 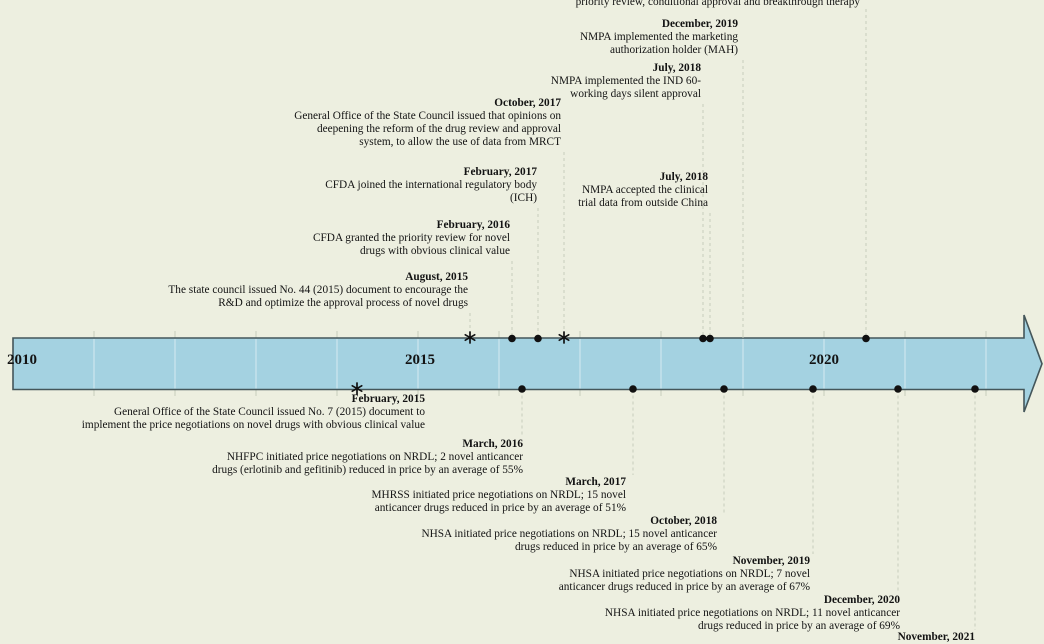 I want to click on event-date: March, 2017, so click(x=595, y=482).